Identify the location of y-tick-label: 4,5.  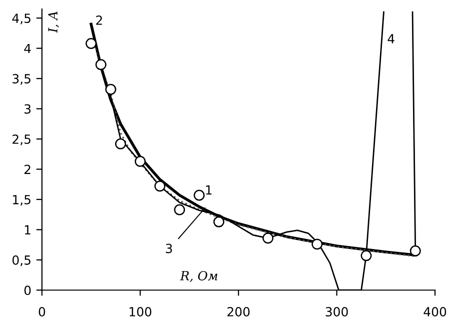
(21, 19).